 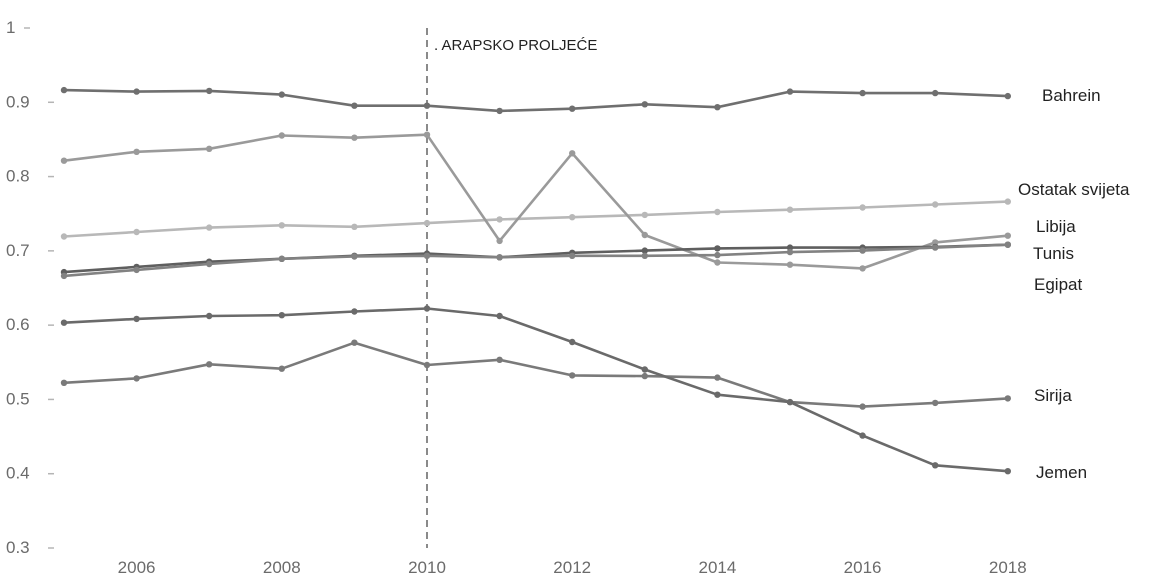 What do you see at coordinates (10, 27) in the screenshot?
I see `y-tick-label: 1` at bounding box center [10, 27].